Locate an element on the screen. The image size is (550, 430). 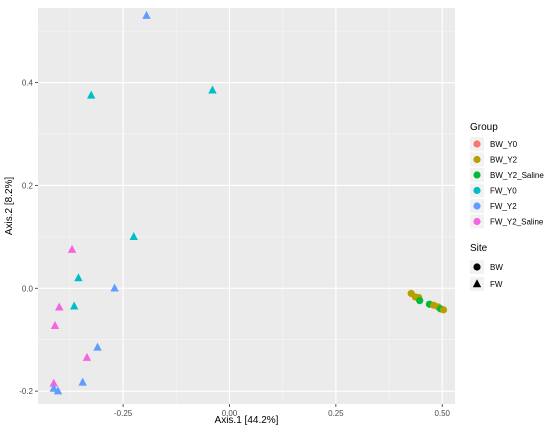
legend-label-bw-y2-saline: BW_Y2_Saline is located at coordinates (517, 175).